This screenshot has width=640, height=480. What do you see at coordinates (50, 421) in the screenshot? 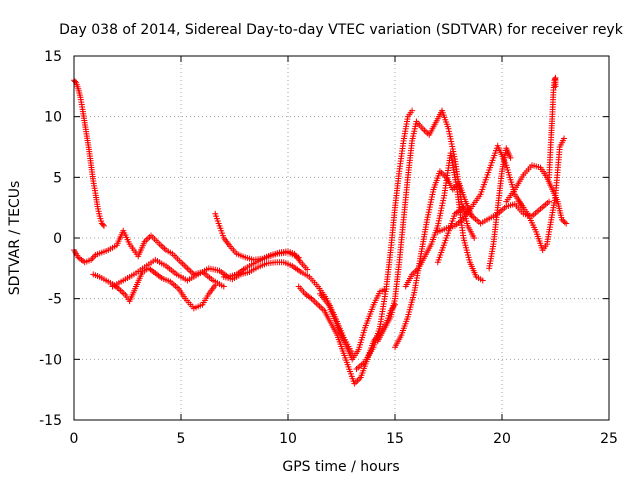
I see `y-tick-label: -15` at bounding box center [50, 421].